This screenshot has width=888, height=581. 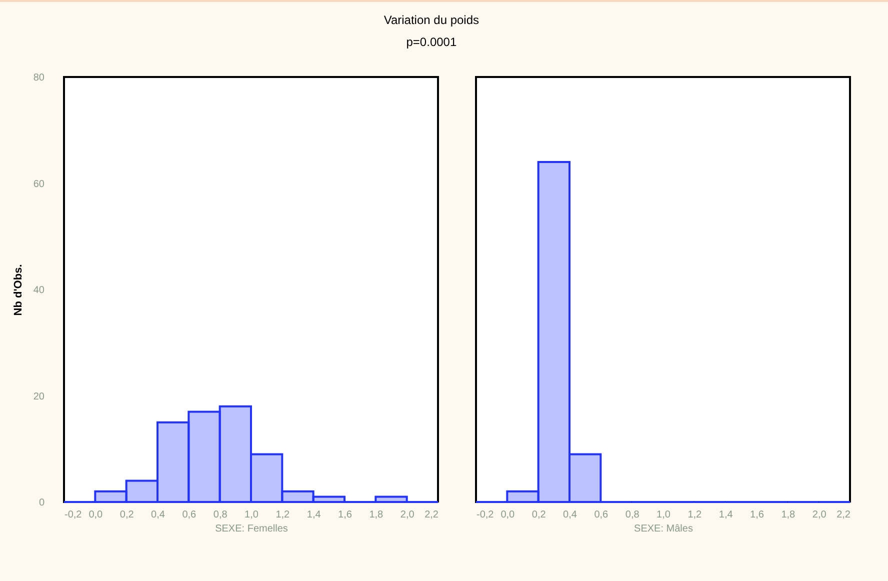 What do you see at coordinates (251, 529) in the screenshot?
I see `x-axis-title: SEXE: Femelles` at bounding box center [251, 529].